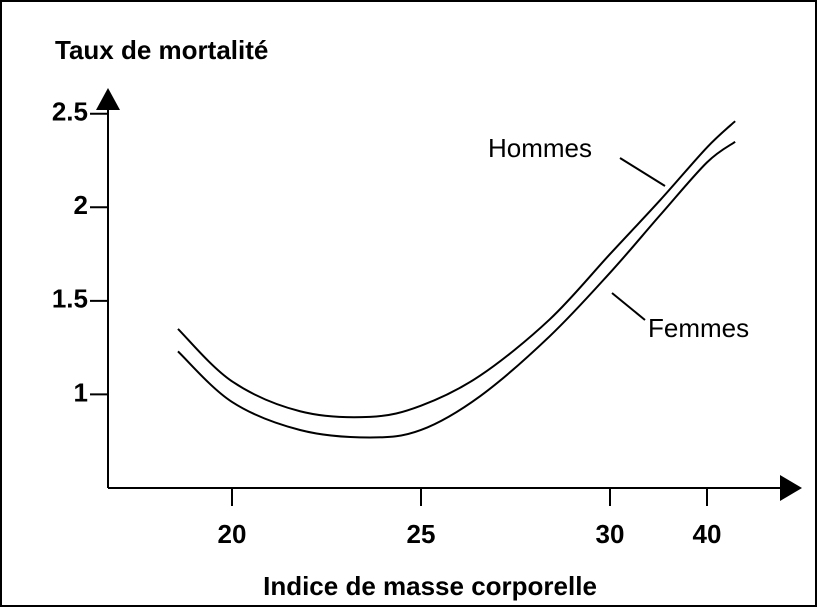 This screenshot has width=817, height=607. I want to click on x-tick-label: 40, so click(707, 534).